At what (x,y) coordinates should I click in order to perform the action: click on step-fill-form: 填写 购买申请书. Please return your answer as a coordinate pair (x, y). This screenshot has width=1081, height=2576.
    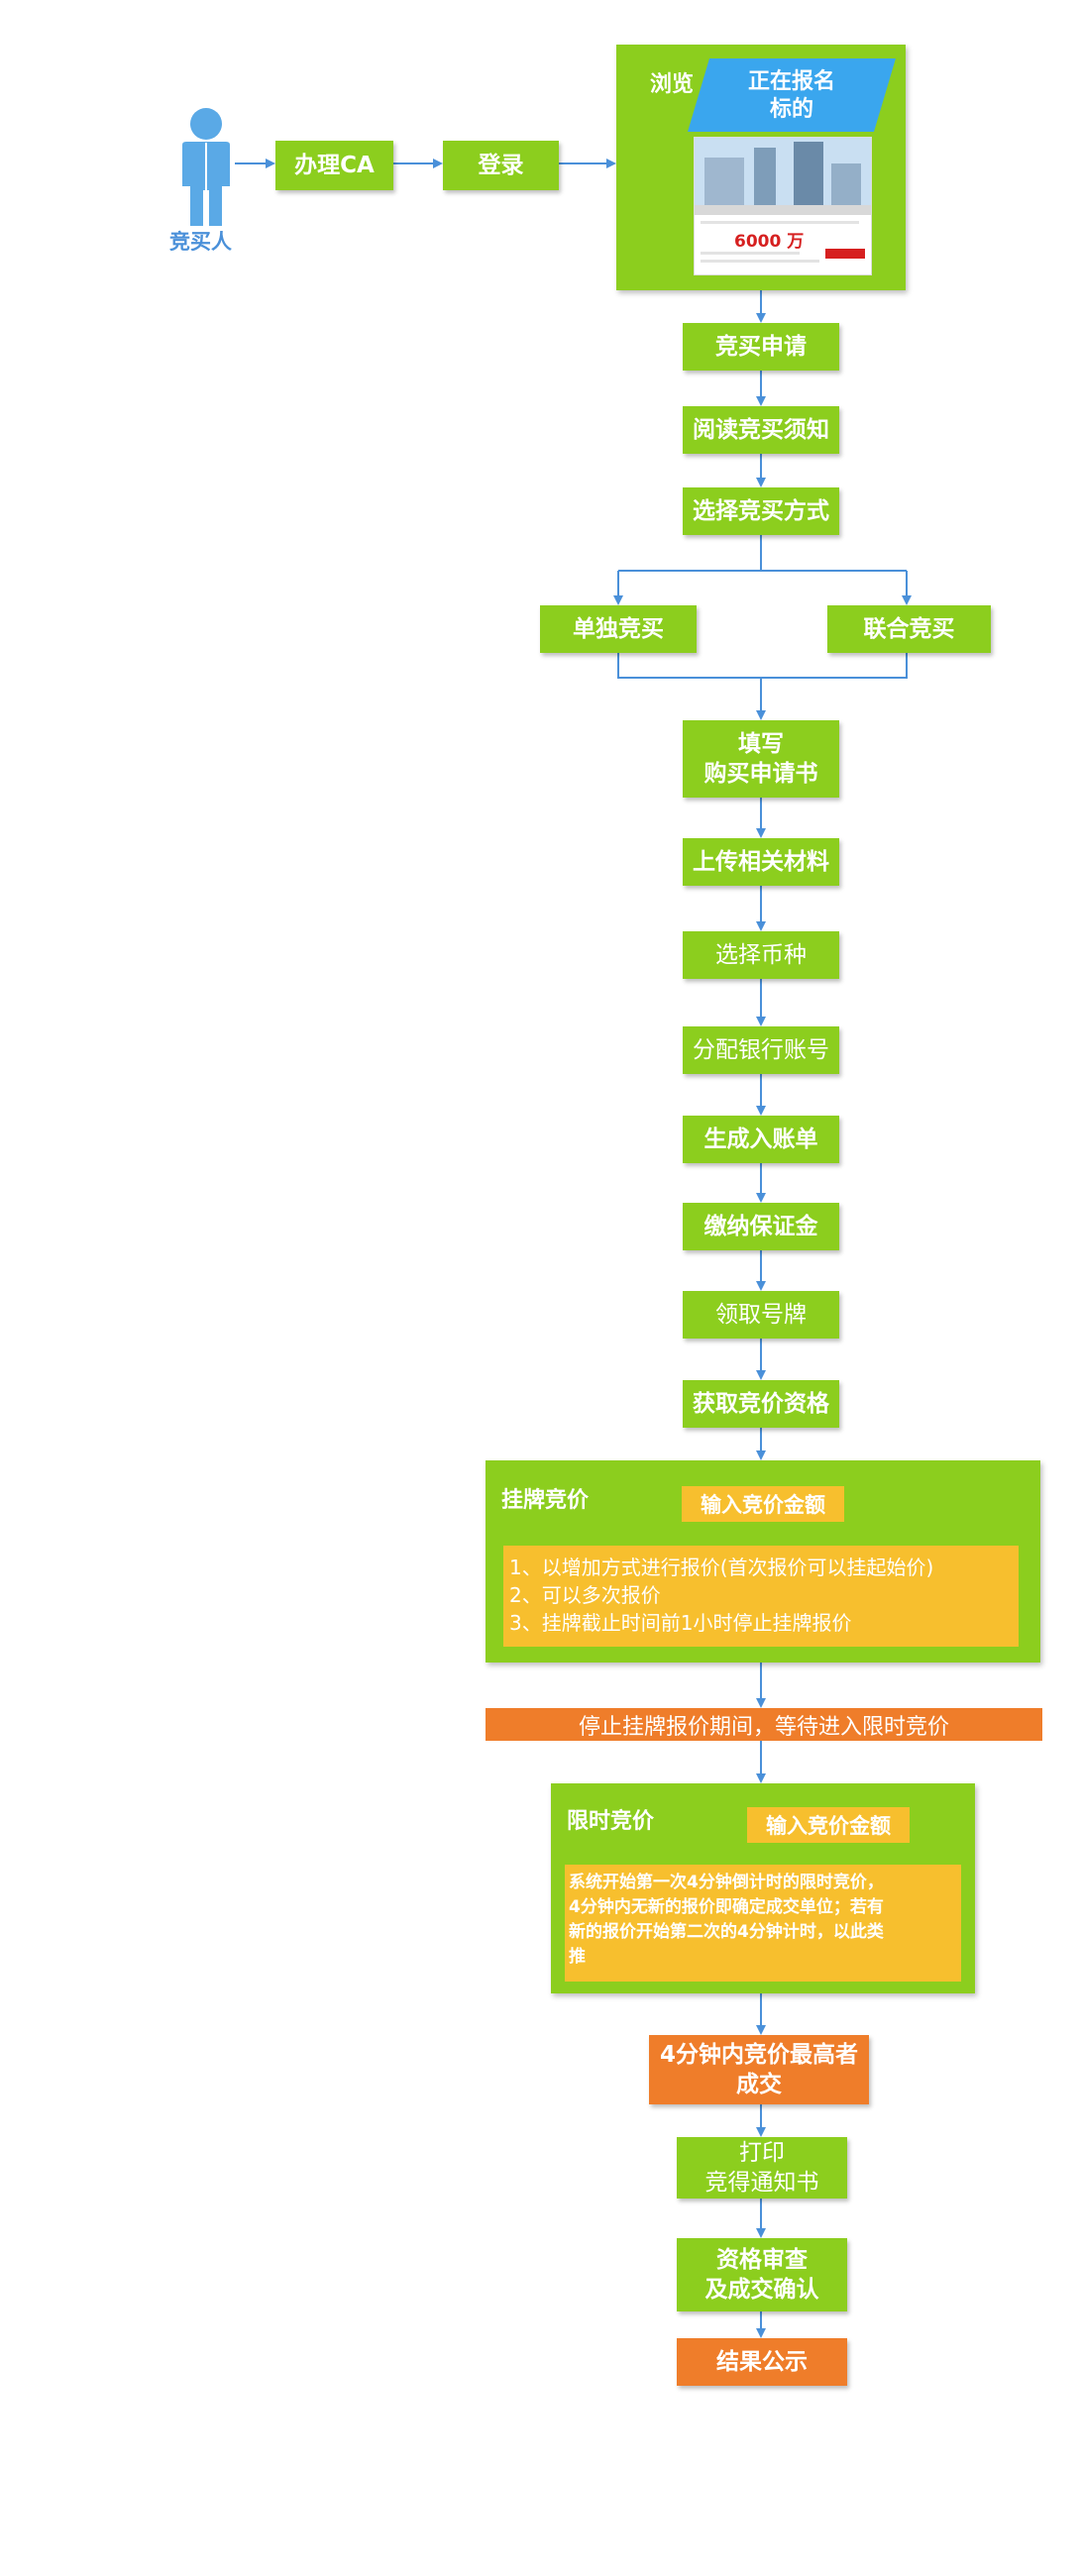
    Looking at the image, I should click on (761, 759).